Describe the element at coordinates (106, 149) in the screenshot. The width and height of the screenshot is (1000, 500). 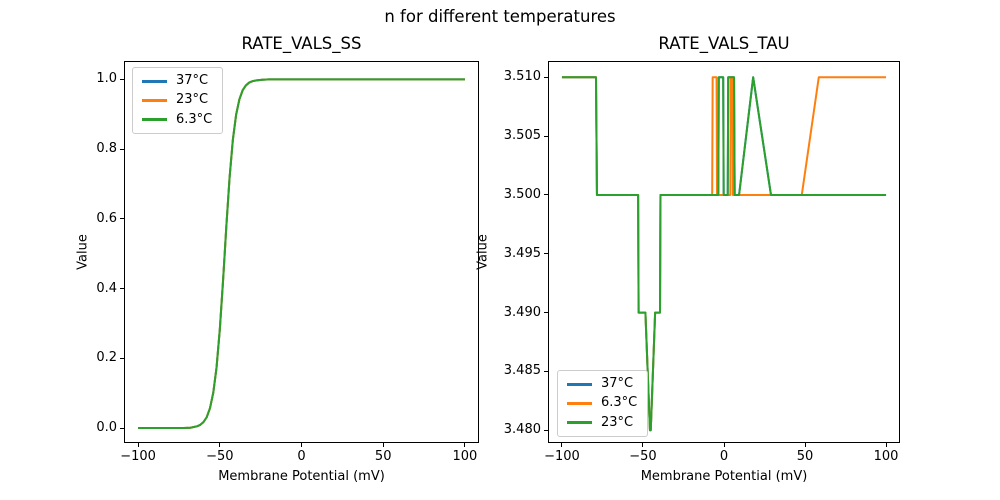
I see `y-tick-label: 0.8` at that location.